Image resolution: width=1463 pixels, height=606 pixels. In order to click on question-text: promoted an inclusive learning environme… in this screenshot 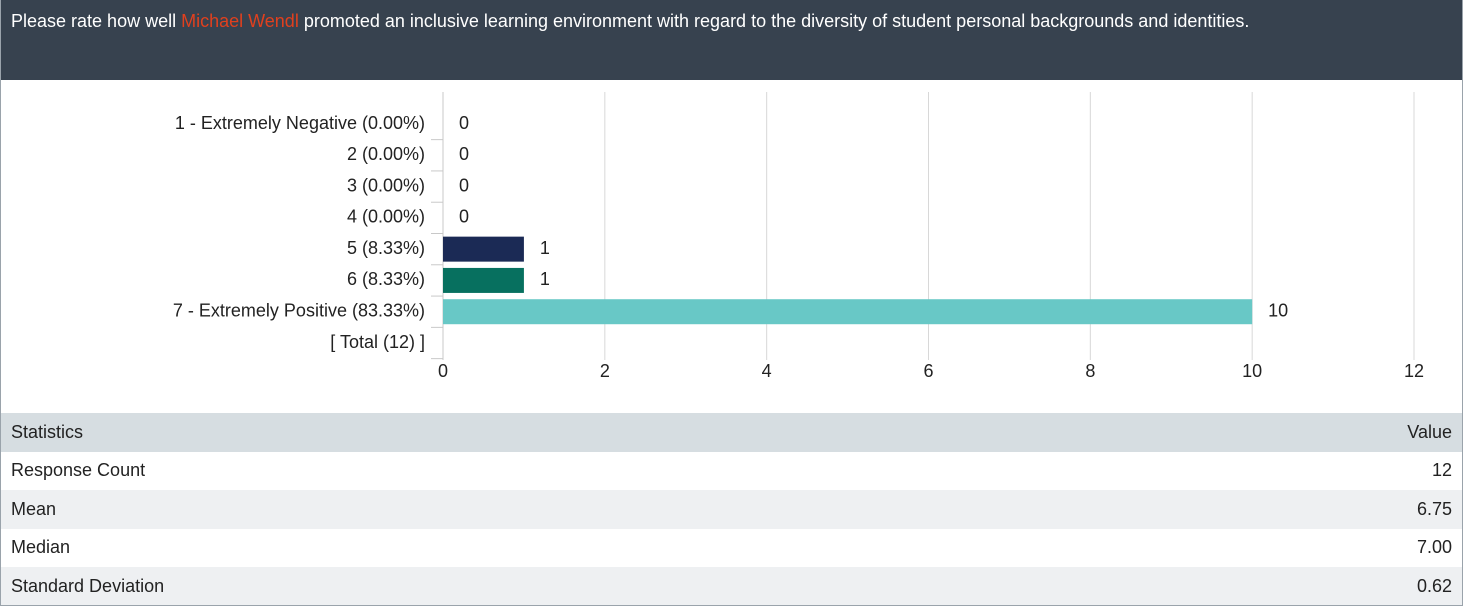, I will do `click(774, 21)`.